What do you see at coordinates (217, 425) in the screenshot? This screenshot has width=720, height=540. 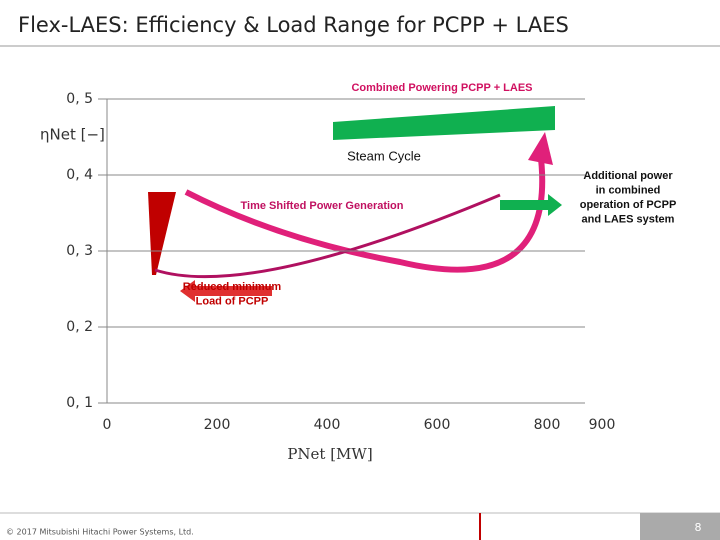 I see `x-tick-label: 200` at bounding box center [217, 425].